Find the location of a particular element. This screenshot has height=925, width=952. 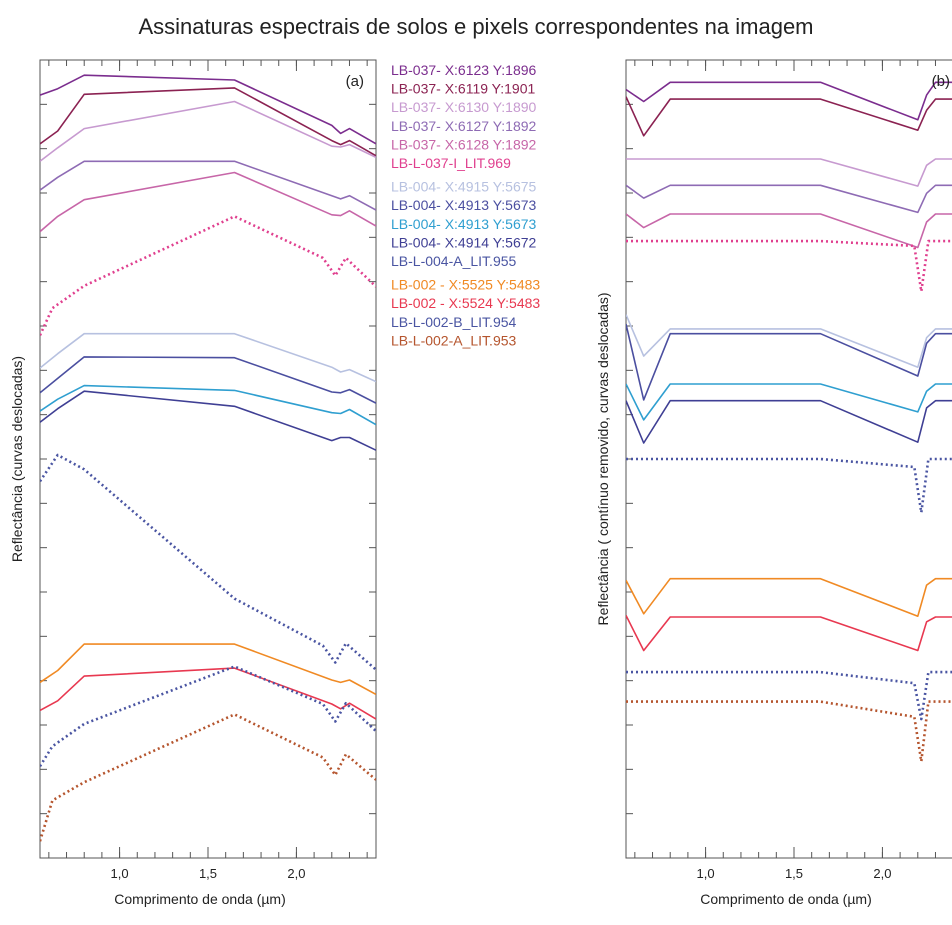

legend-entry-1: LB-037- X:6123 Y:1896 is located at coordinates (464, 70).